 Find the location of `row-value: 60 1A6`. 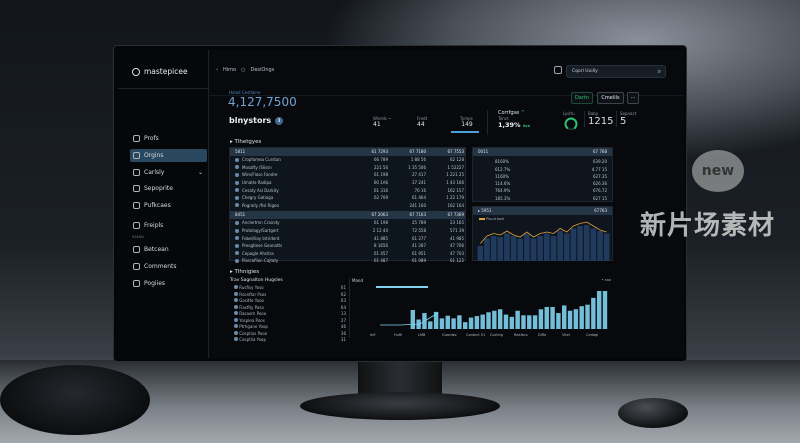

row-value: 60 1A6 is located at coordinates (380, 183).